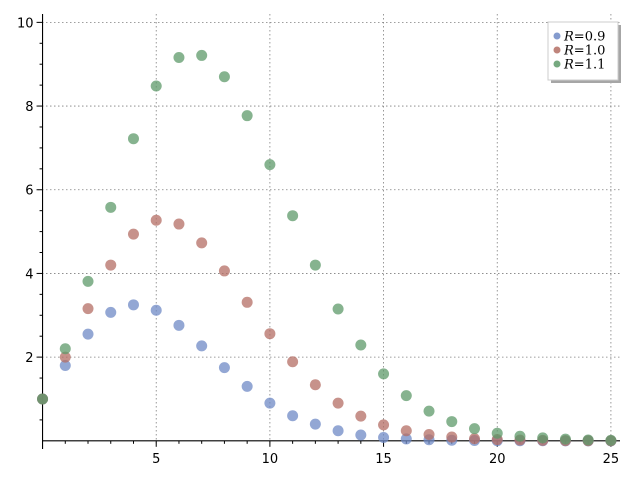  What do you see at coordinates (25, 23) in the screenshot?
I see `y-tick-label: 10` at bounding box center [25, 23].